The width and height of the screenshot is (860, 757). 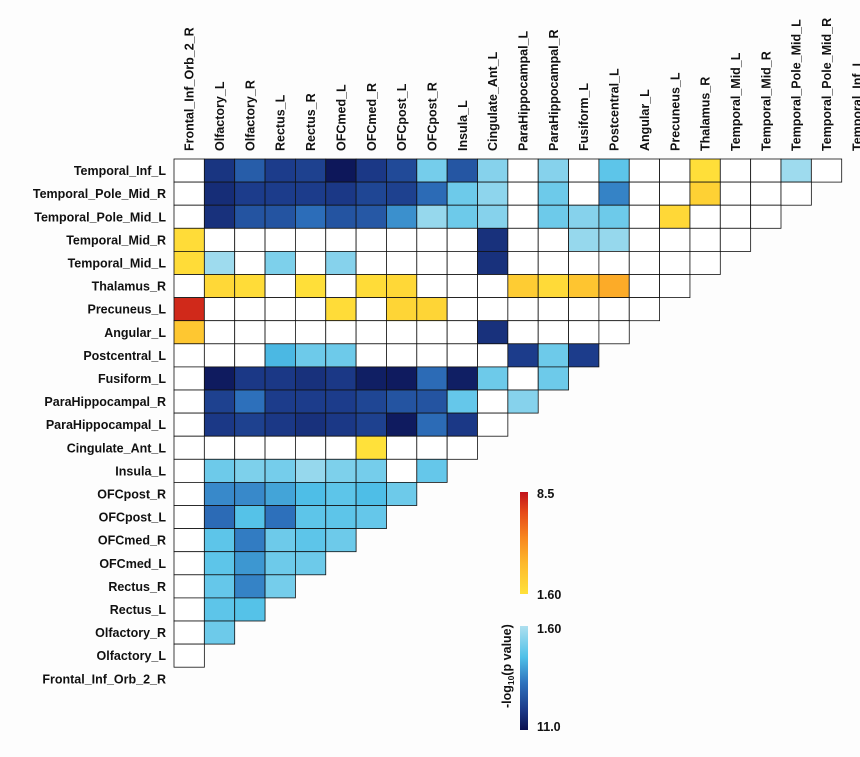 I want to click on column-label: Rectus_L, so click(x=281, y=122).